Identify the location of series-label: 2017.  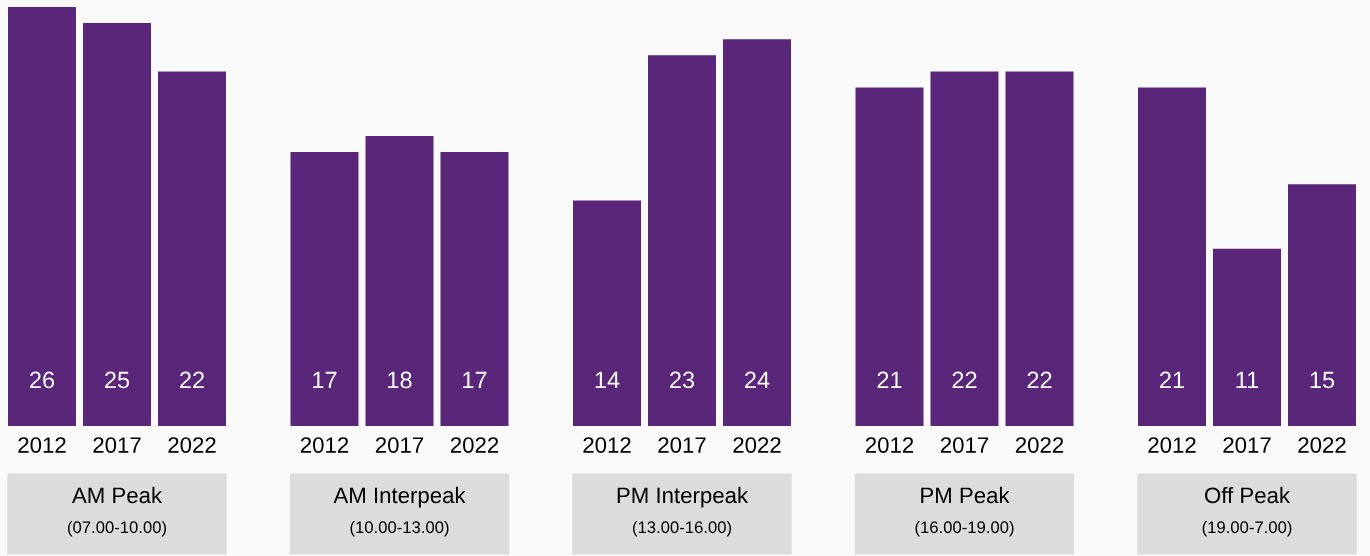
(117, 445).